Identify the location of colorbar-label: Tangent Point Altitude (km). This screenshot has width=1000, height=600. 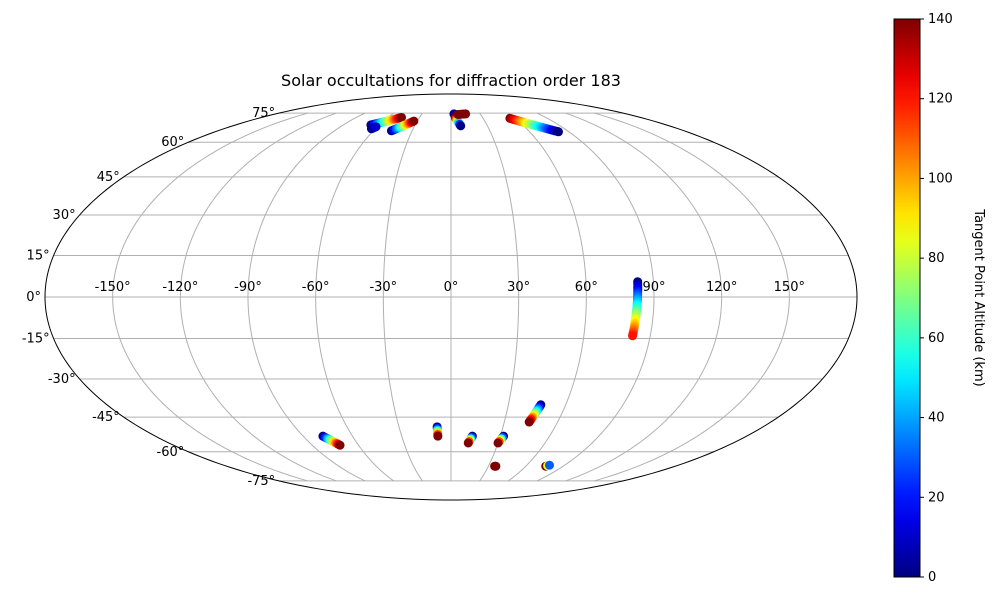
(978, 297).